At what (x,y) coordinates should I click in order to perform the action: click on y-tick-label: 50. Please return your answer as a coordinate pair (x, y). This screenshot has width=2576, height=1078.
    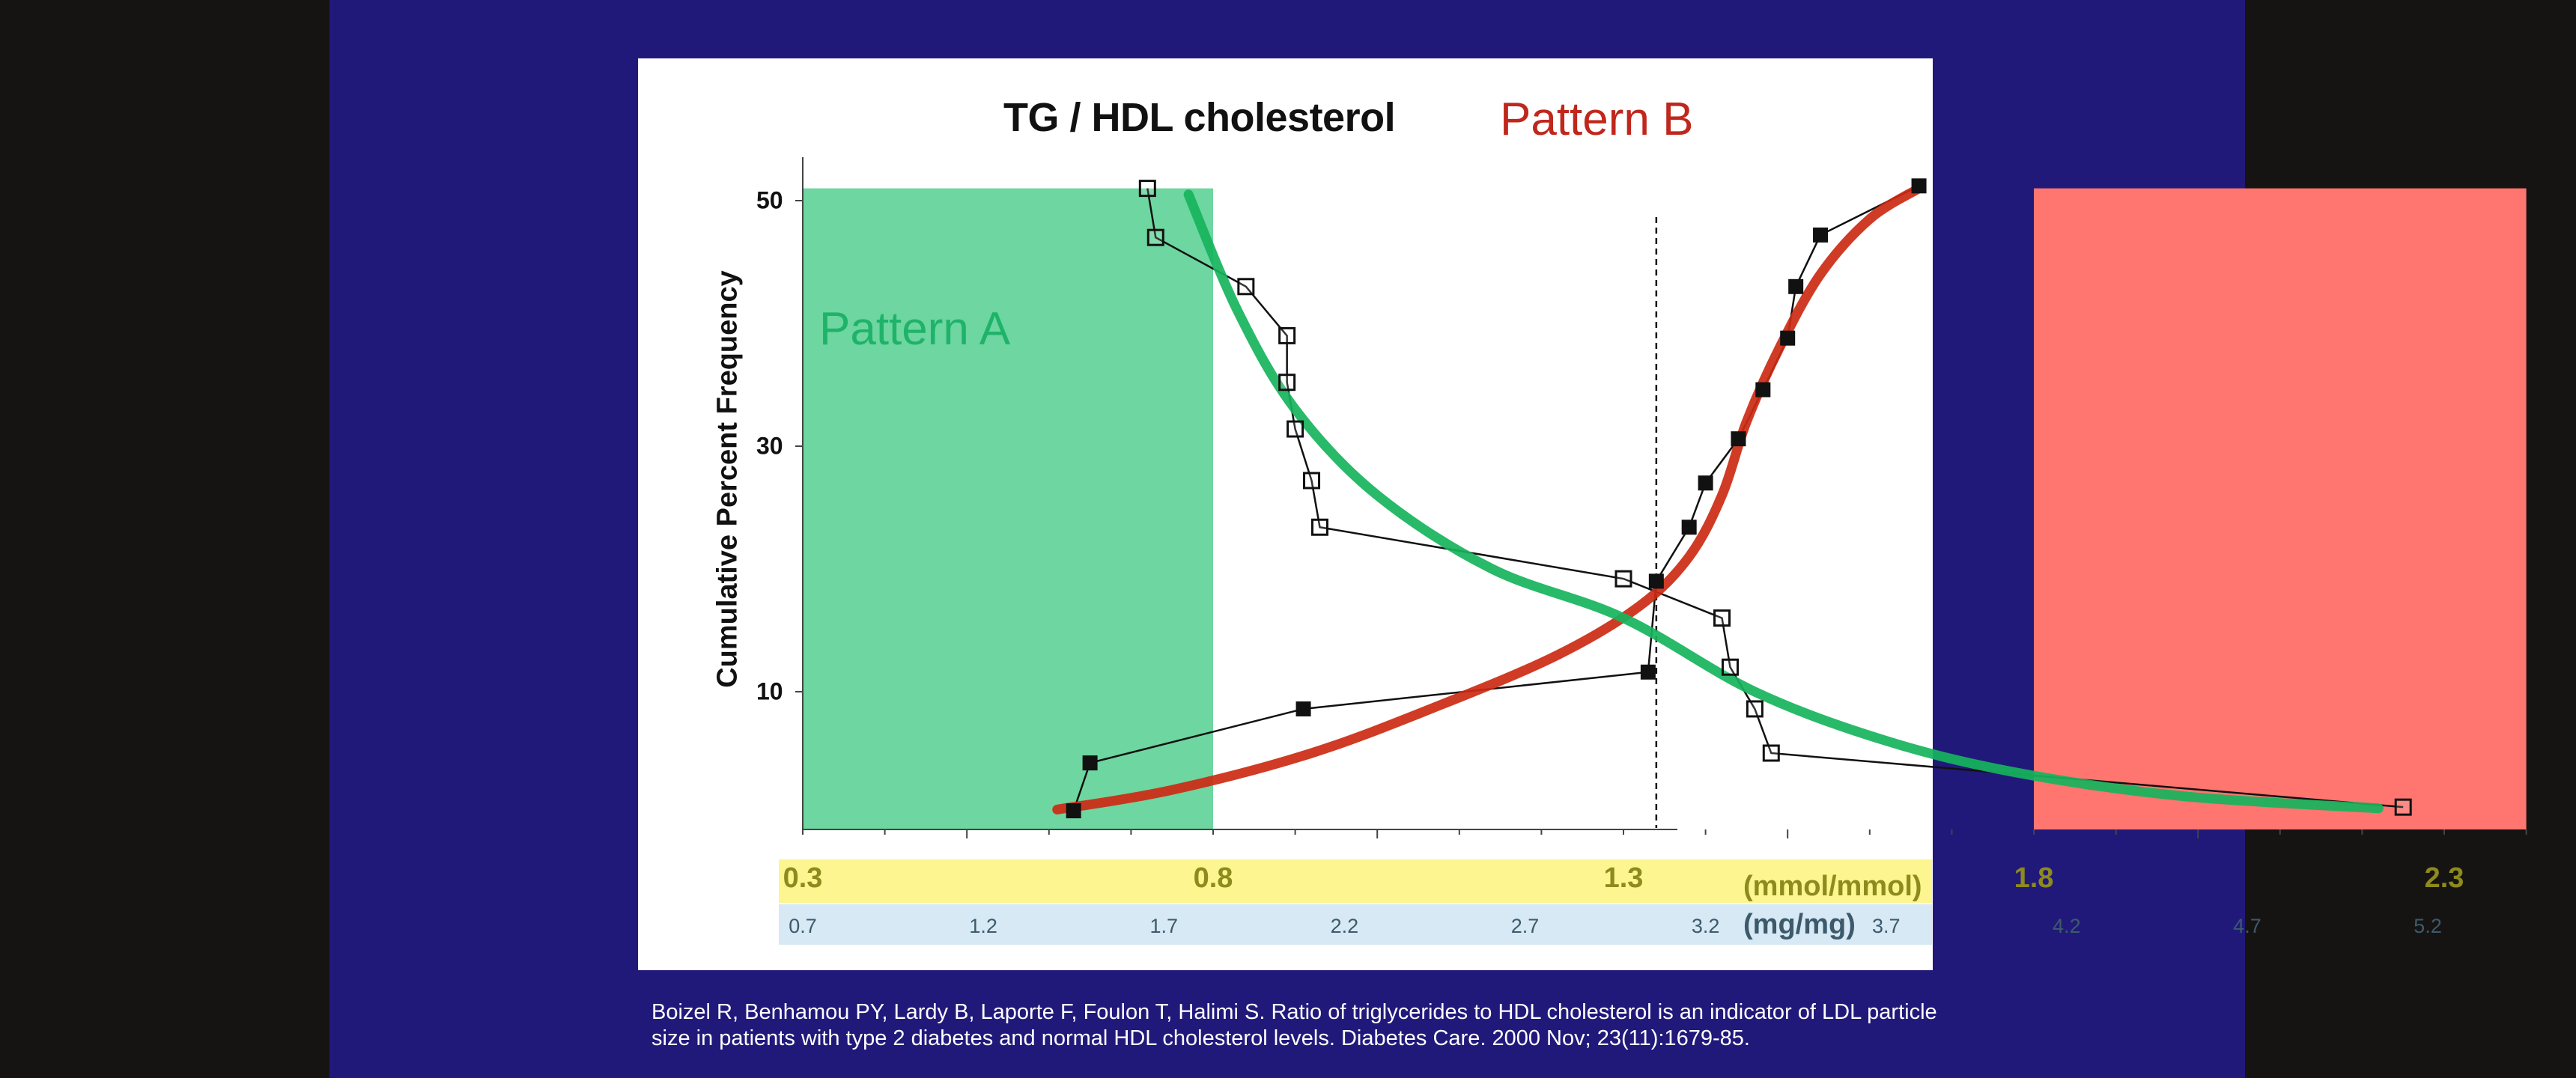
    Looking at the image, I should click on (769, 200).